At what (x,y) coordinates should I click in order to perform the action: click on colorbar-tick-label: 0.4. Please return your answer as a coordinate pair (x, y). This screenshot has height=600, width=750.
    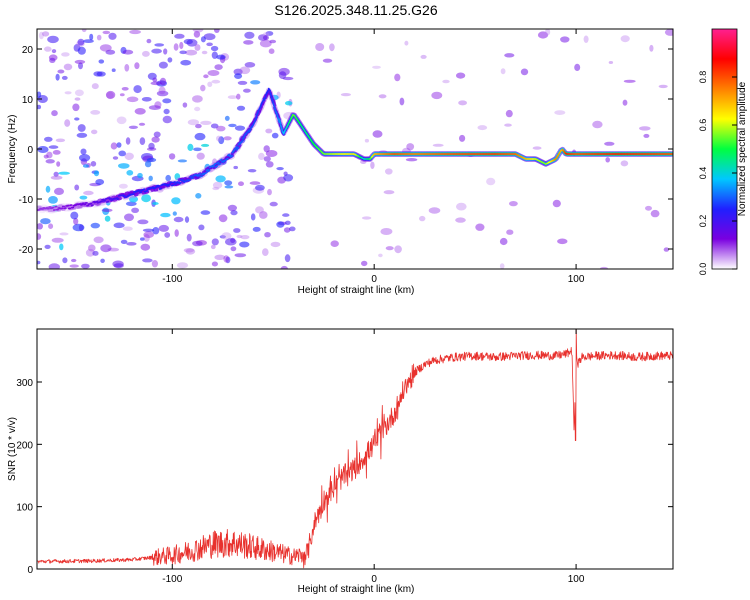
    Looking at the image, I should click on (703, 173).